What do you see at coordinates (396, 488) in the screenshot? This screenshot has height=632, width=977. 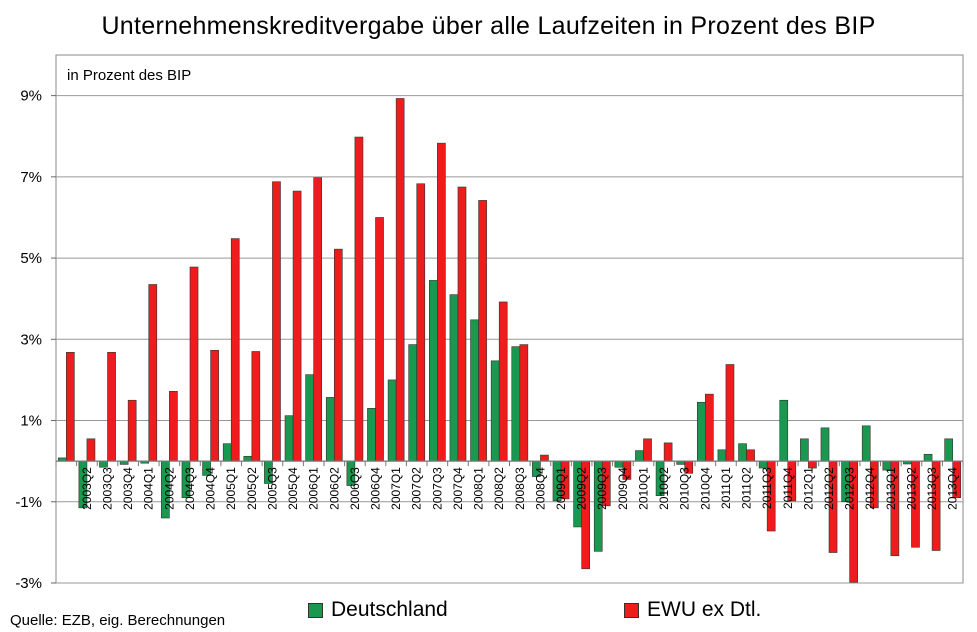 I see `x-tick-label: 2007Q1` at bounding box center [396, 488].